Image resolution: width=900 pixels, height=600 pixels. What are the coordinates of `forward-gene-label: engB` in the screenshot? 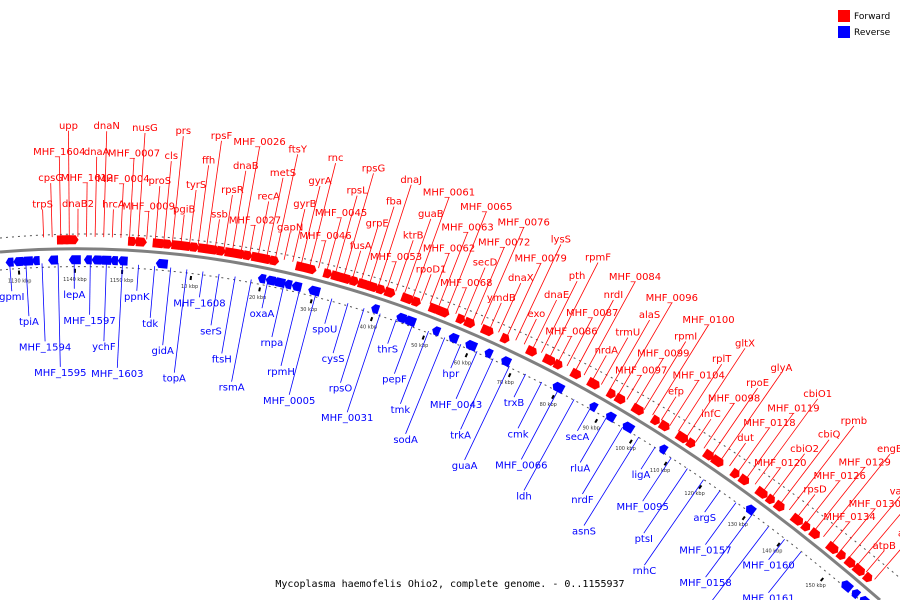 It's located at (888, 449).